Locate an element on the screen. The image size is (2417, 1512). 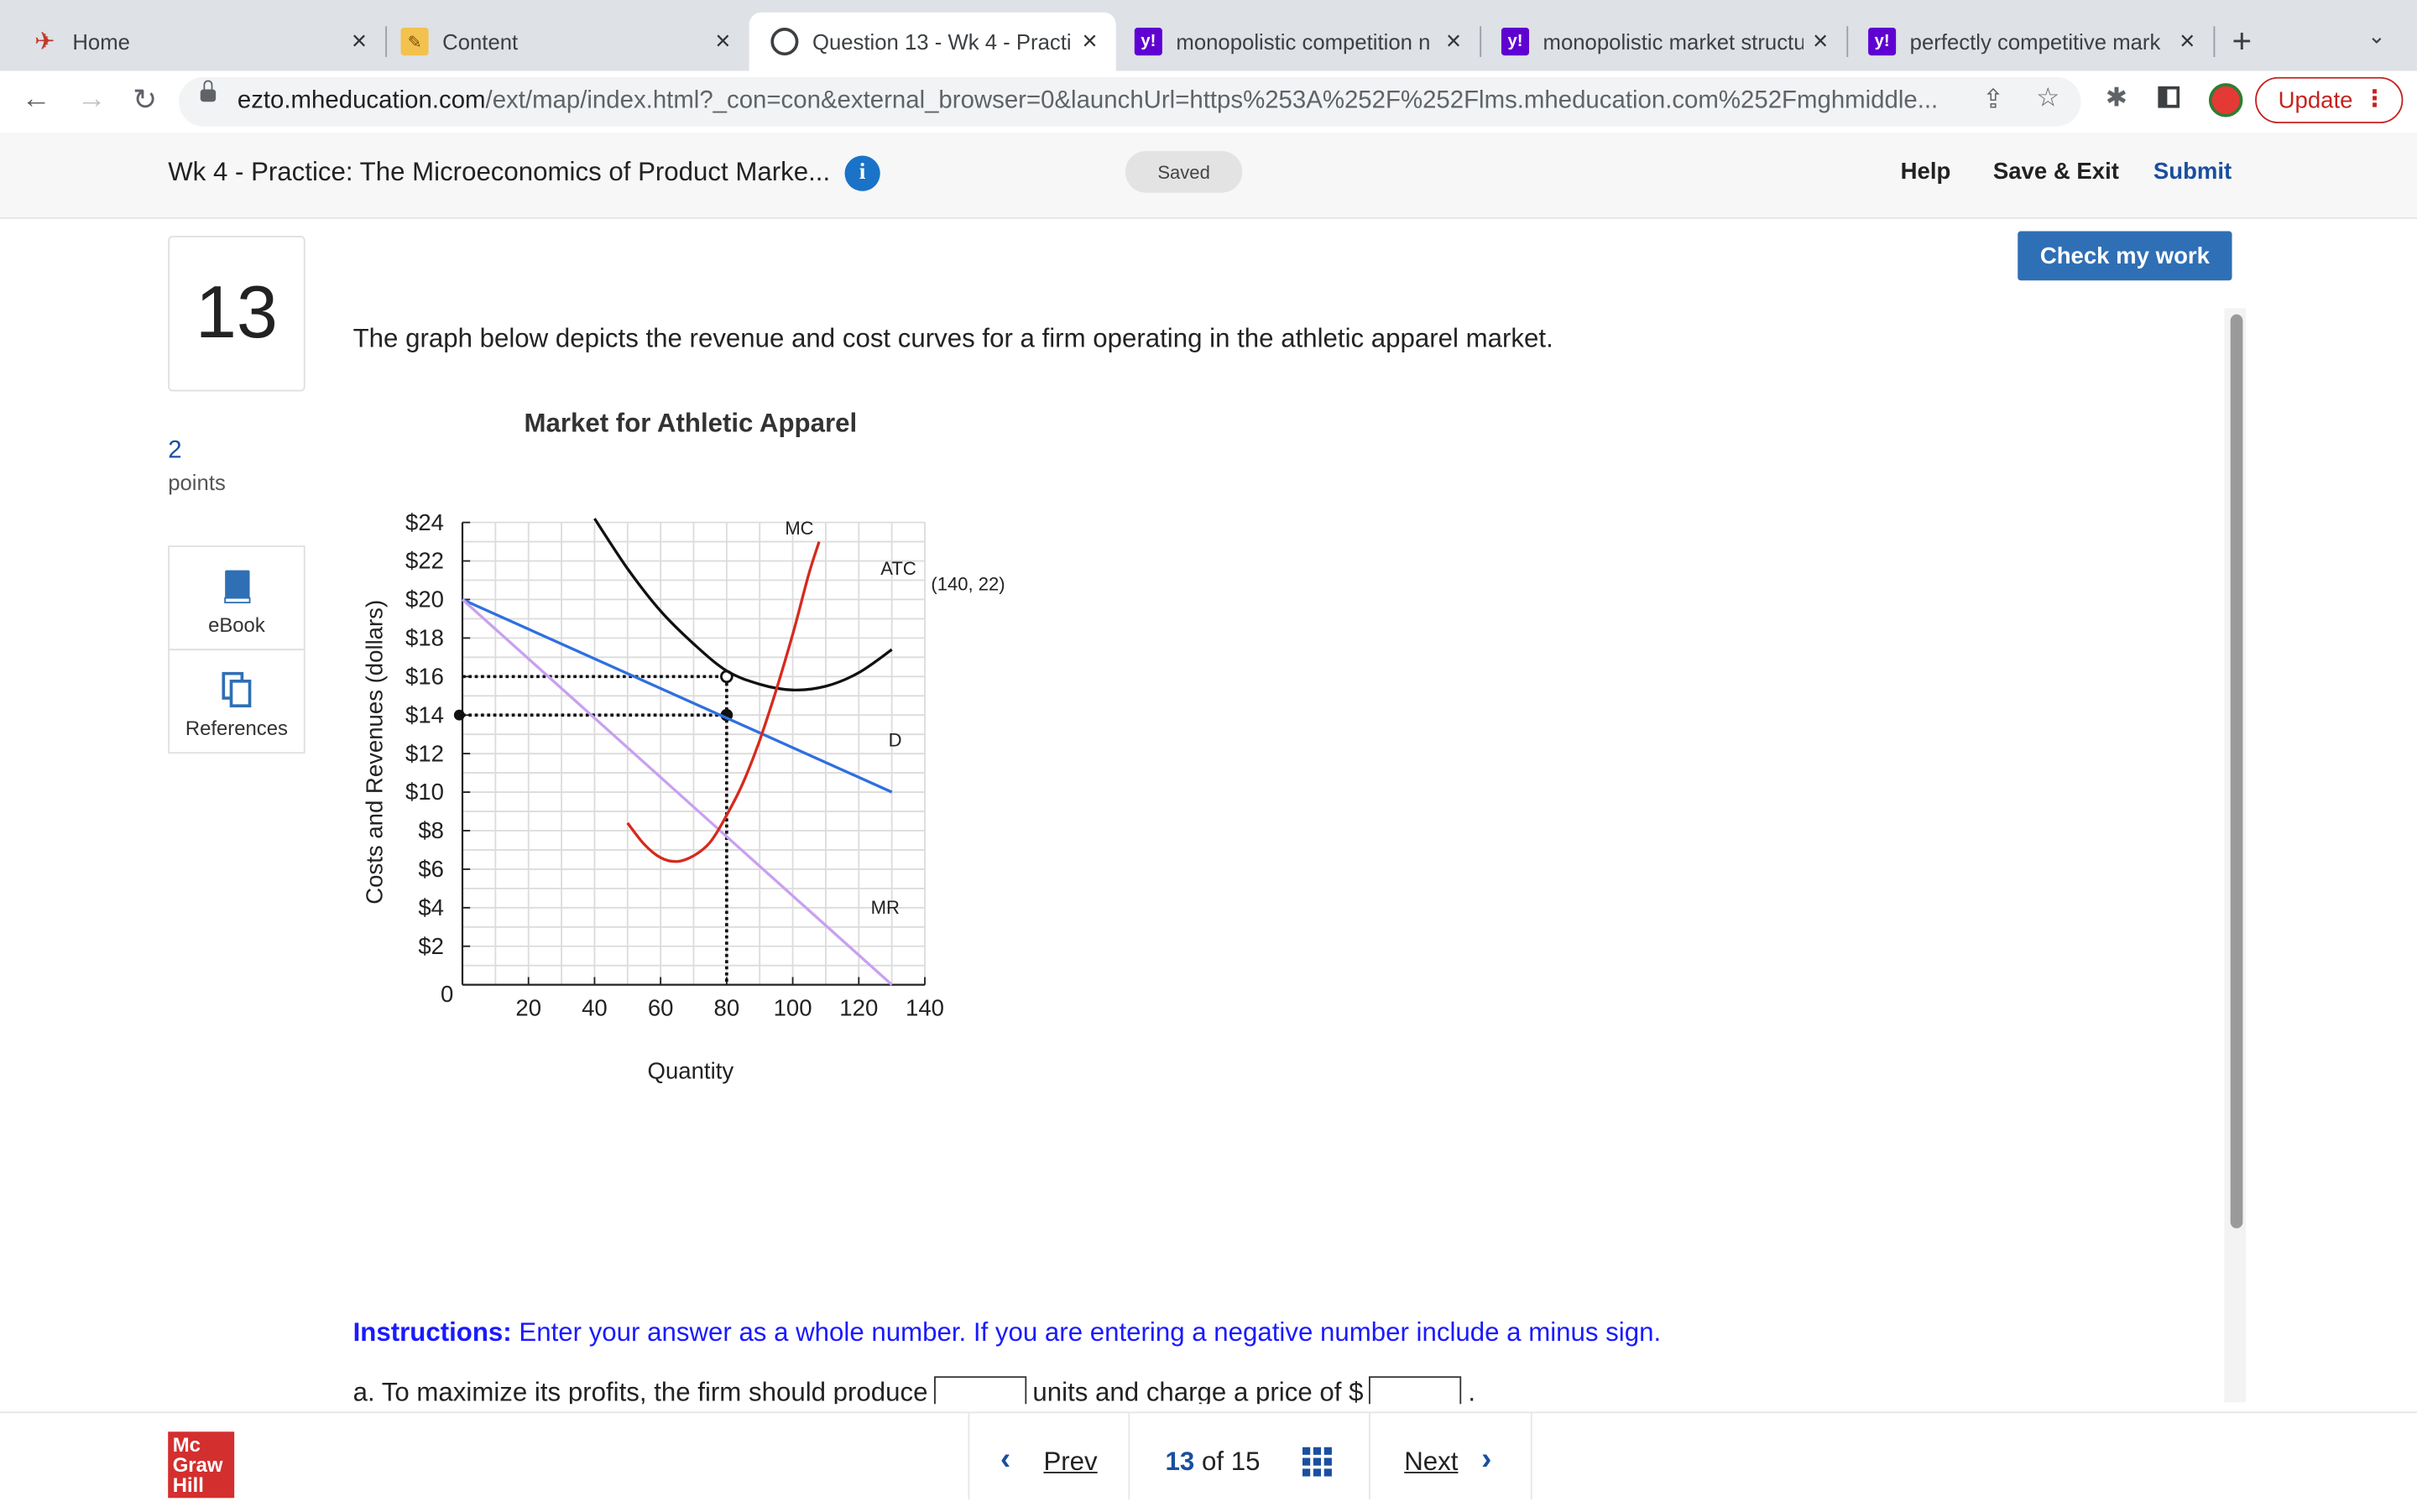
y-tick-label: $16 is located at coordinates (424, 676).